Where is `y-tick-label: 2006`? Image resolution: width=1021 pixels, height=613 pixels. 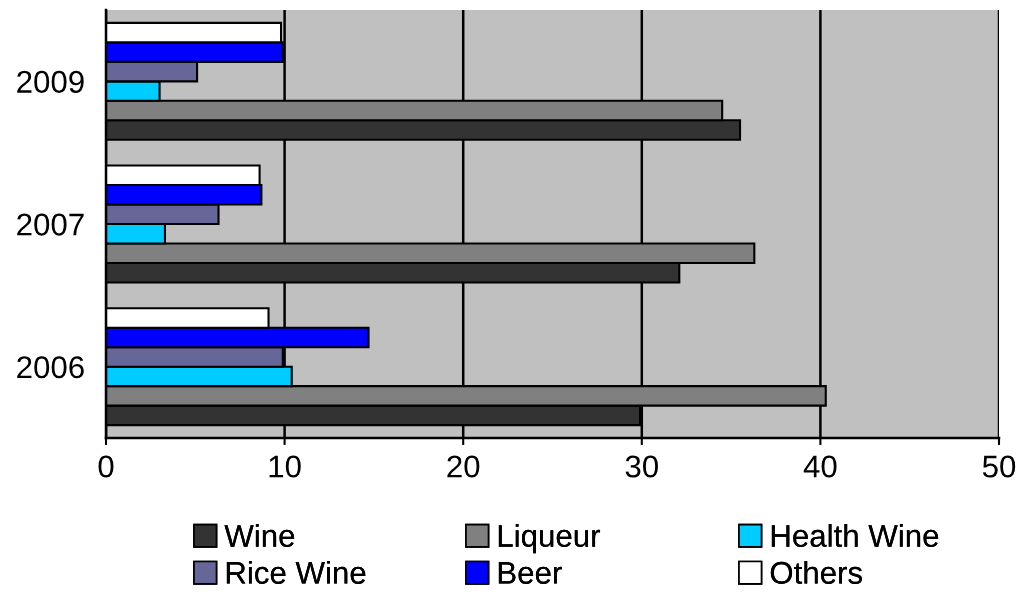
y-tick-label: 2006 is located at coordinates (50, 367).